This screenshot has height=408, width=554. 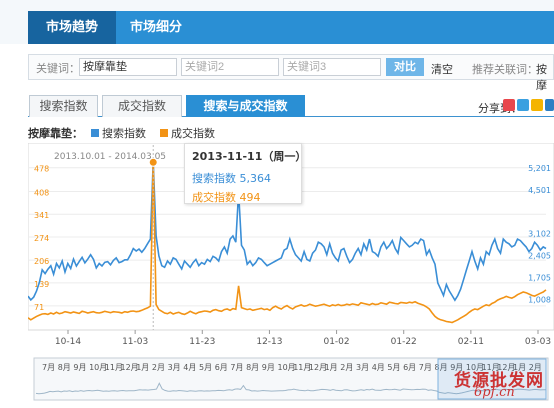 What do you see at coordinates (41, 284) in the screenshot?
I see `y-left-tick-label: 139` at bounding box center [41, 284].